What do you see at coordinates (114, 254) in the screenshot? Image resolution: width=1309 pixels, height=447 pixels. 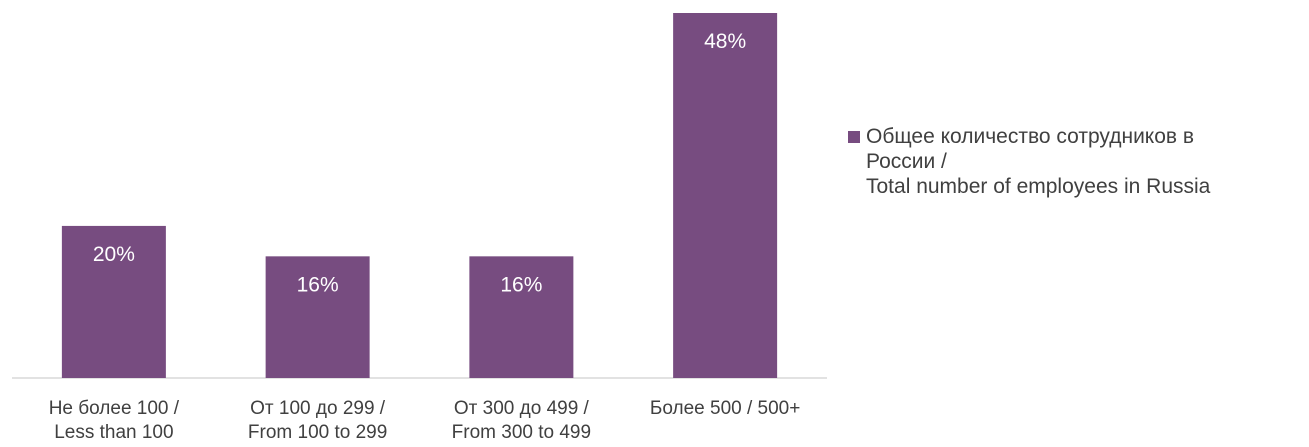 I see `bar-value-label: 20%` at bounding box center [114, 254].